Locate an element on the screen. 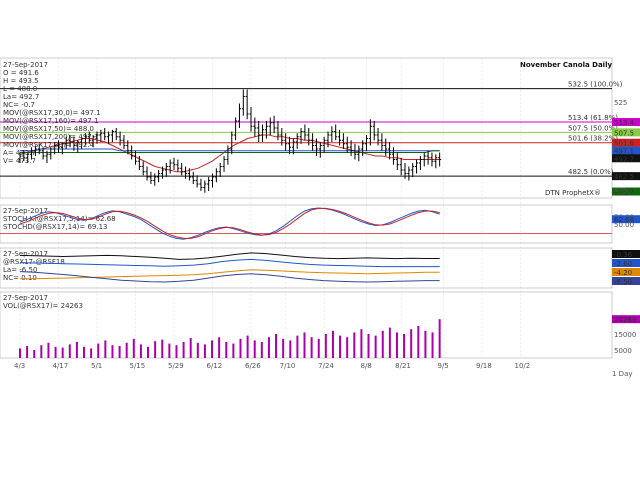 This screenshot has height=480, width=640. volume-panel-frame is located at coordinates (306, 325).